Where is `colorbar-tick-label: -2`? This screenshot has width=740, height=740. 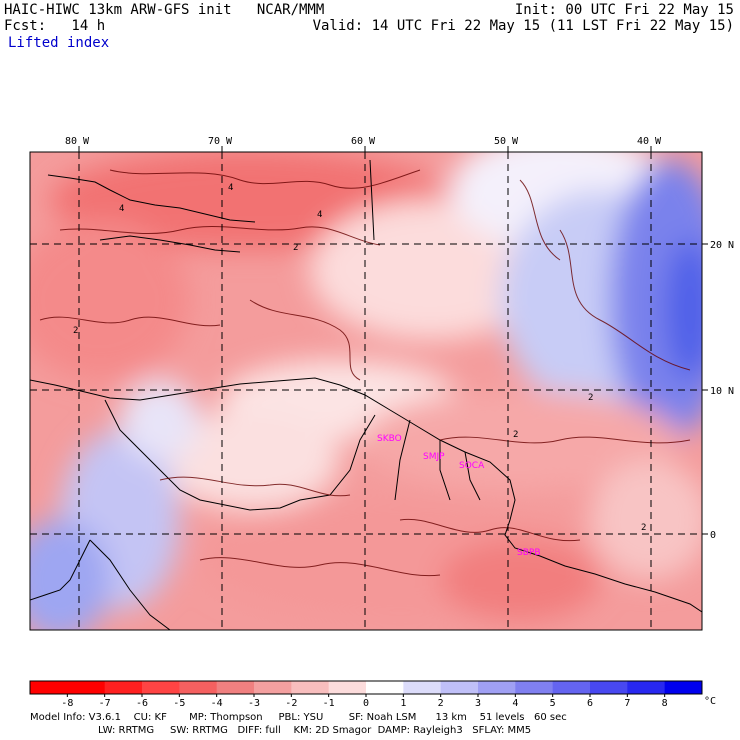
colorbar-tick-label: -2 is located at coordinates (291, 703).